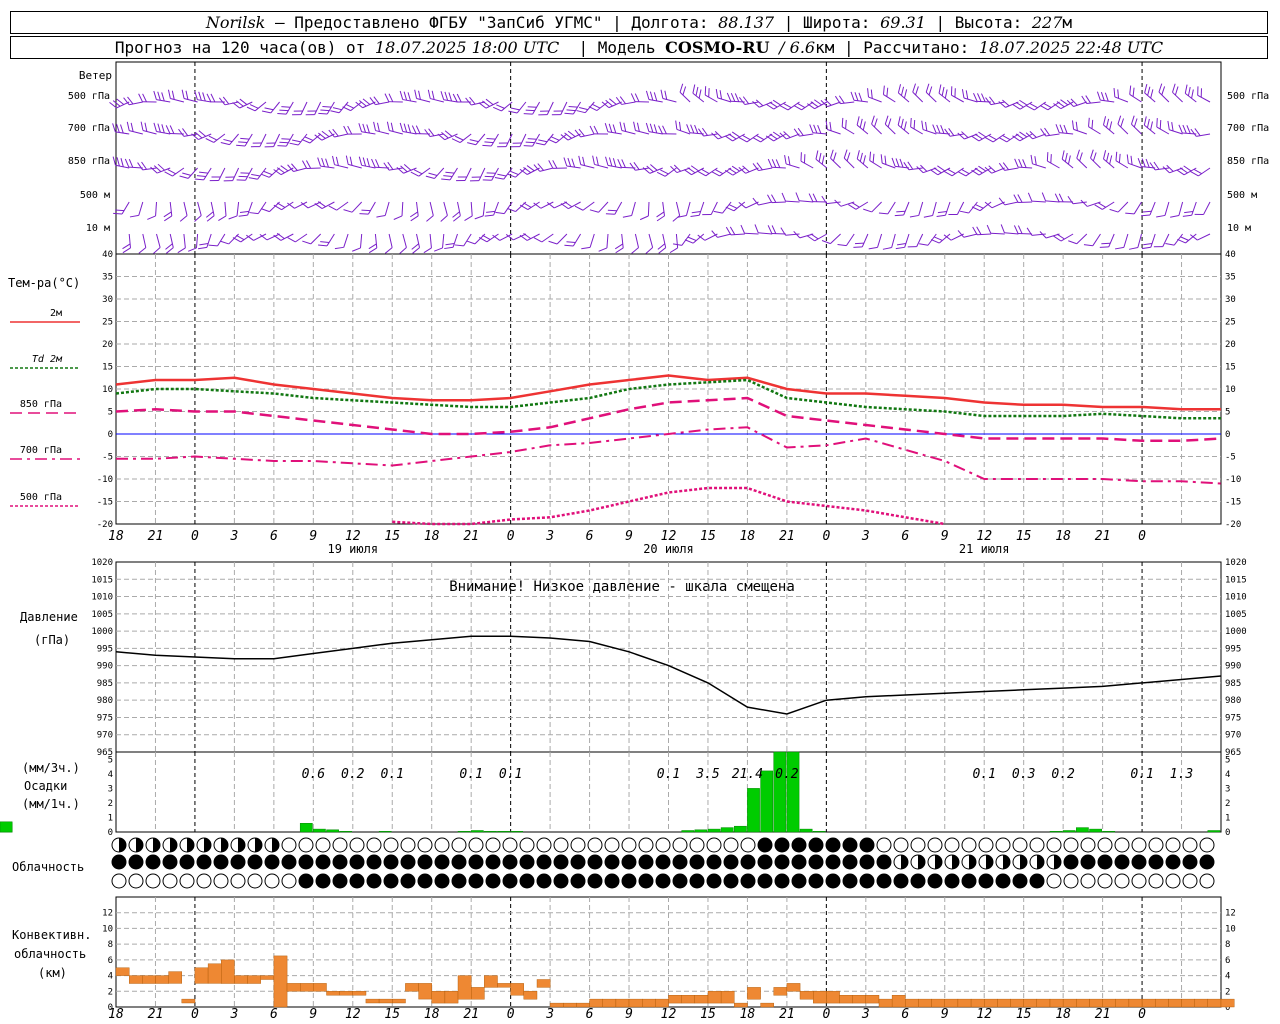 This screenshot has width=1280, height=1024. What do you see at coordinates (105, 718) in the screenshot?
I see `pressure-axis-tick-left: 975` at bounding box center [105, 718].